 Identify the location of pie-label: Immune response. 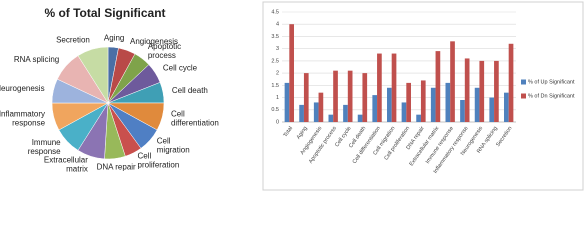
(44, 147).